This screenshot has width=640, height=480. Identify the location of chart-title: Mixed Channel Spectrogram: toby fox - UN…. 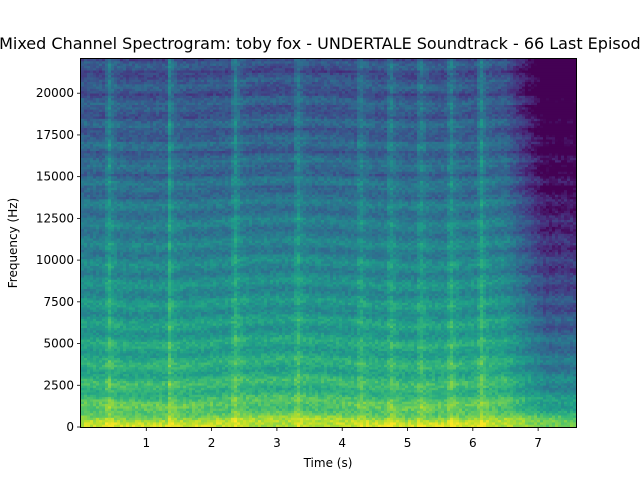
(320, 43).